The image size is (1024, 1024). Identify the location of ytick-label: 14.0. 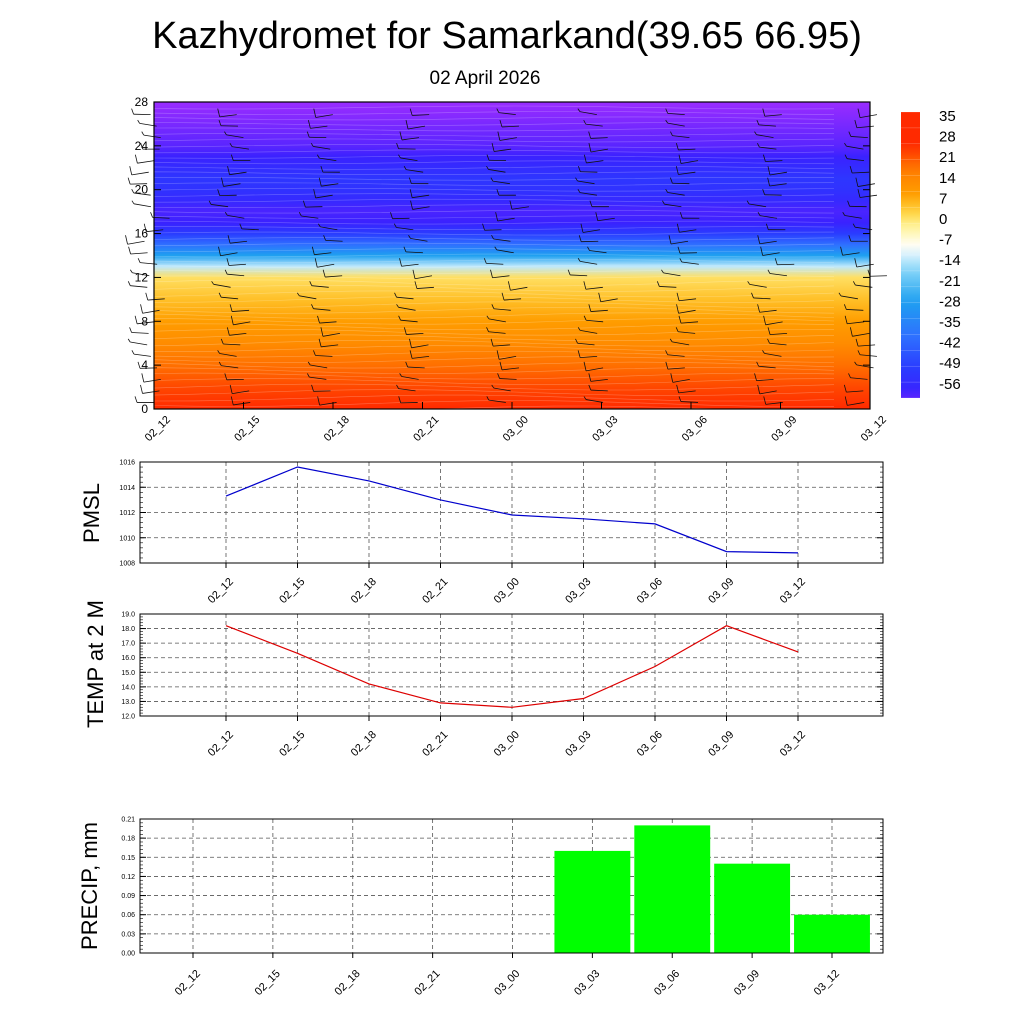
(128, 687).